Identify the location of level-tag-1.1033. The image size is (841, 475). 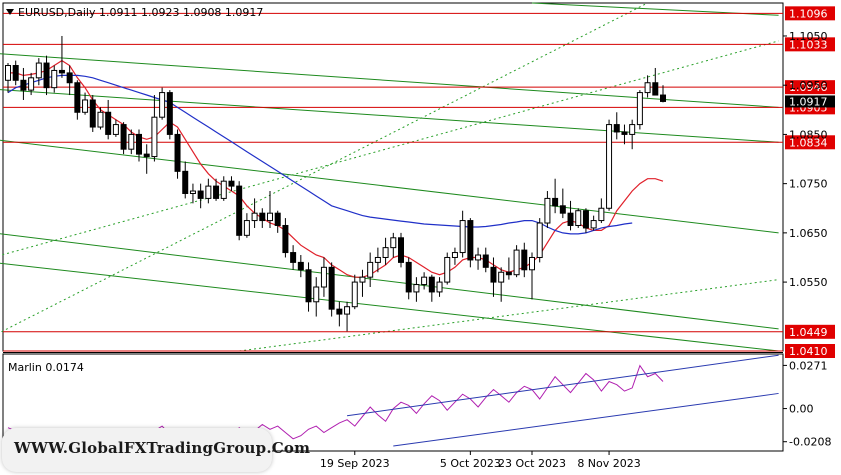
(810, 44).